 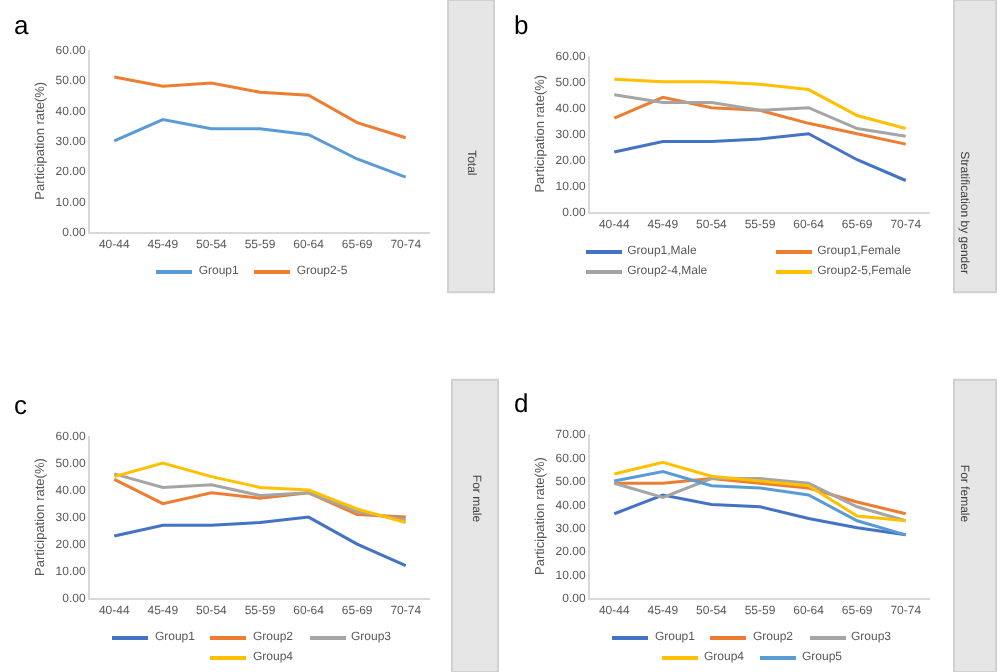 What do you see at coordinates (521, 25) in the screenshot?
I see `chart-title: b` at bounding box center [521, 25].